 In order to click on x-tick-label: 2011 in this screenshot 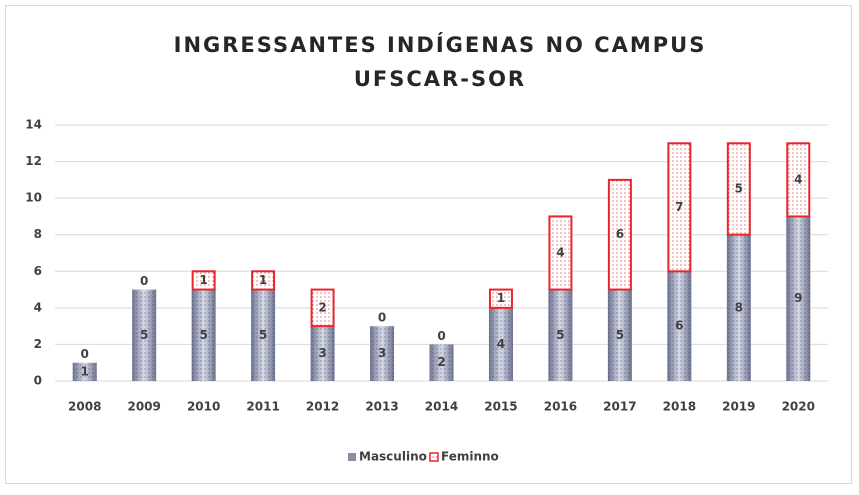, I will do `click(262, 407)`.